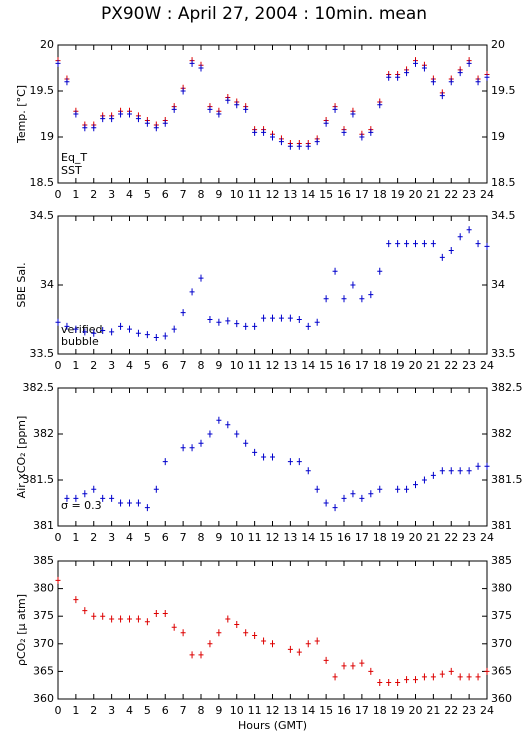  What do you see at coordinates (42, 182) in the screenshot?
I see `y-tick-label: 18.5` at bounding box center [42, 182].